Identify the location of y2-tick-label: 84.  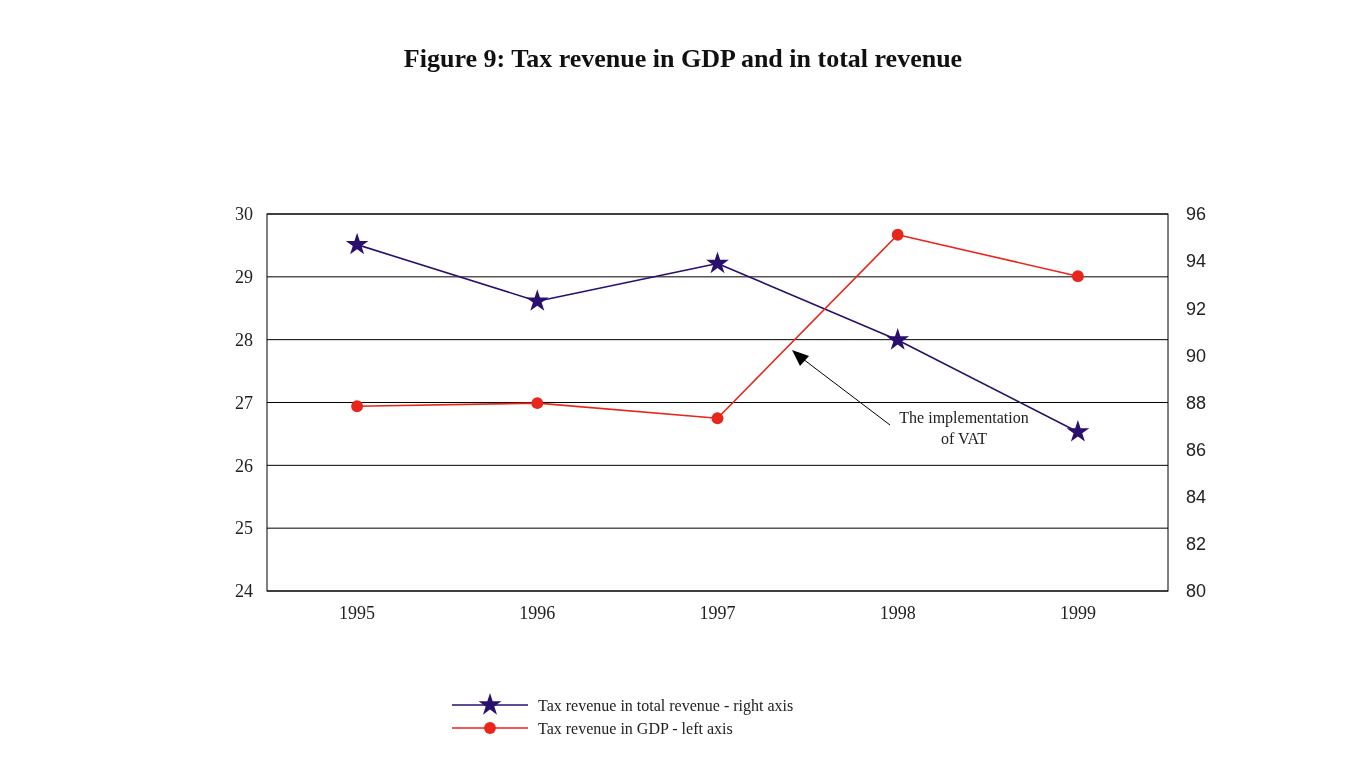
(1196, 497).